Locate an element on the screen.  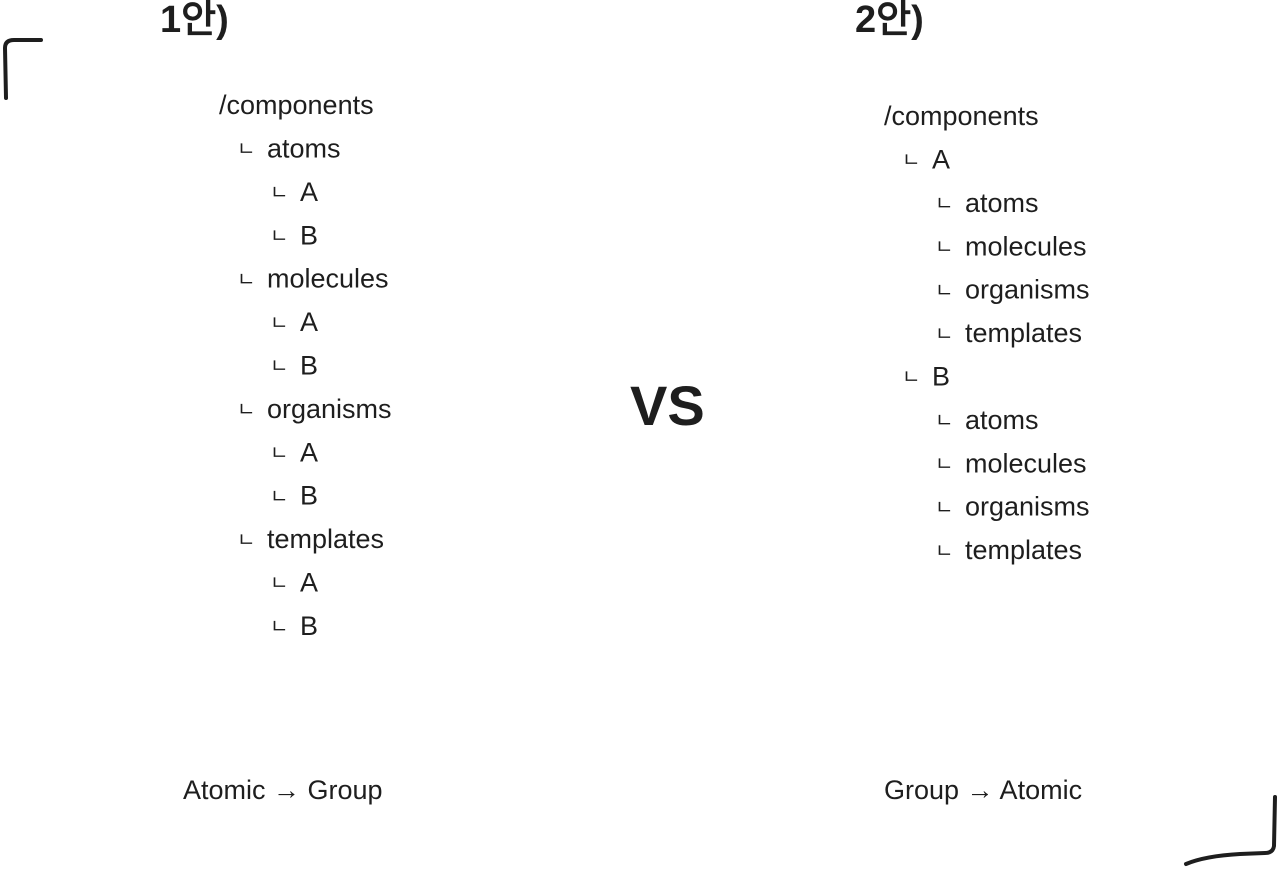
panel-caption: Group → Atomic is located at coordinates (983, 790).